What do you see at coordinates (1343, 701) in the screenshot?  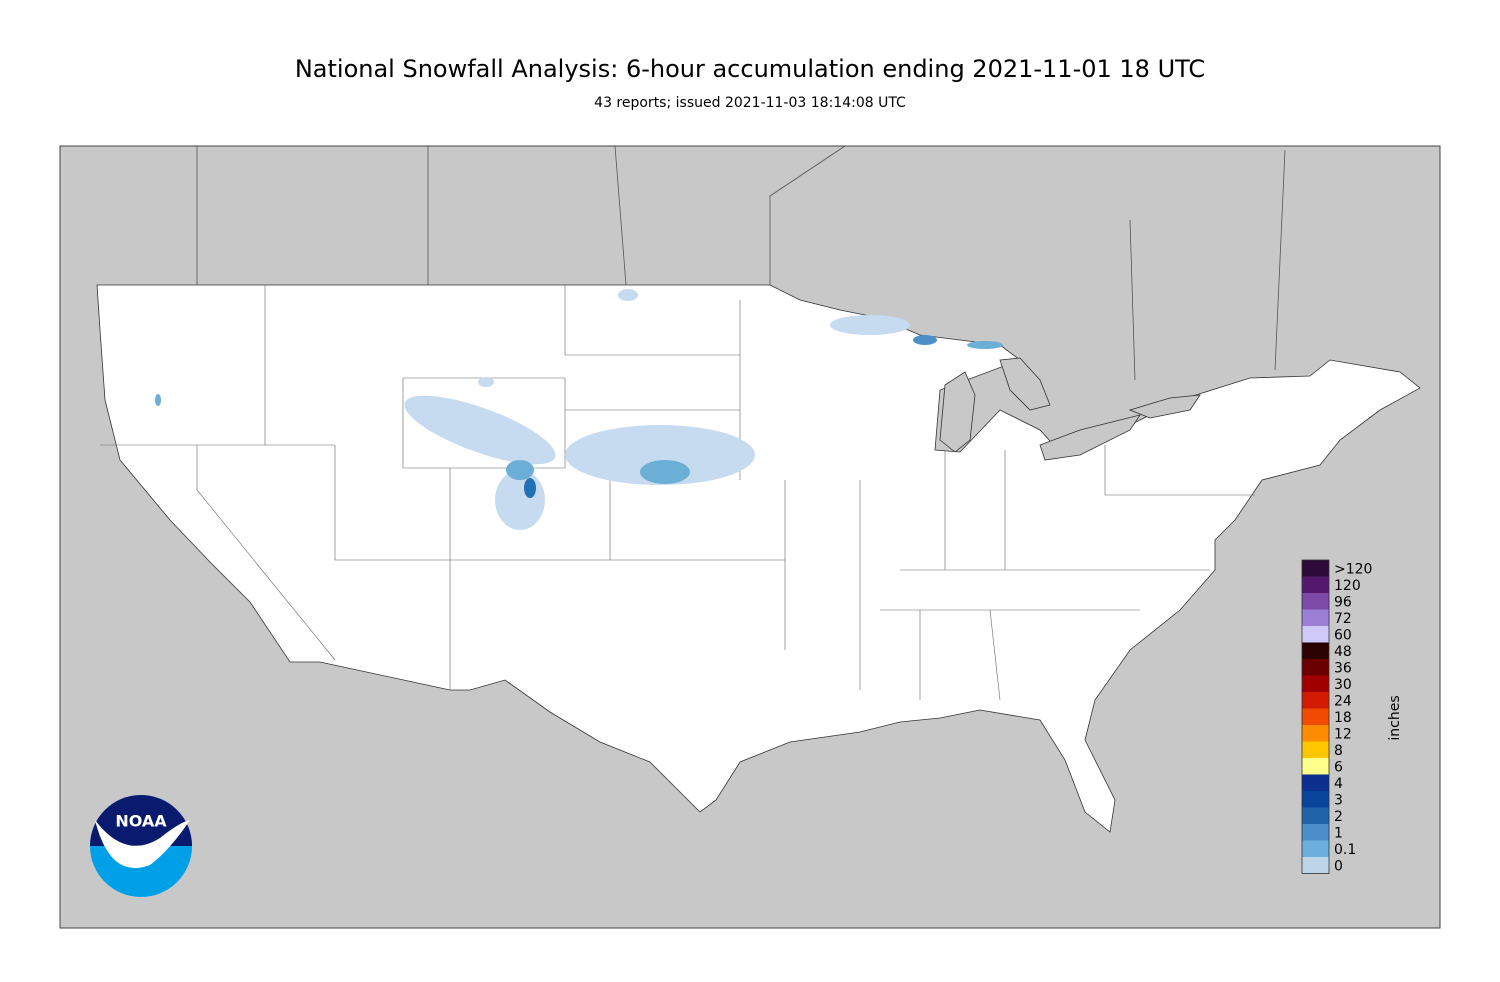 I see `legend-entry-label: 24` at bounding box center [1343, 701].